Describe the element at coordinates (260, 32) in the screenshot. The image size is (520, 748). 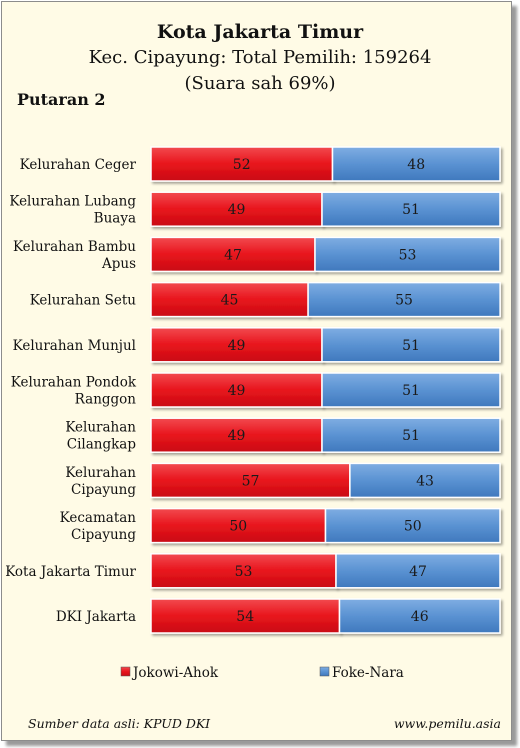
I see `chart-title: Kota Jakarta Timur` at that location.